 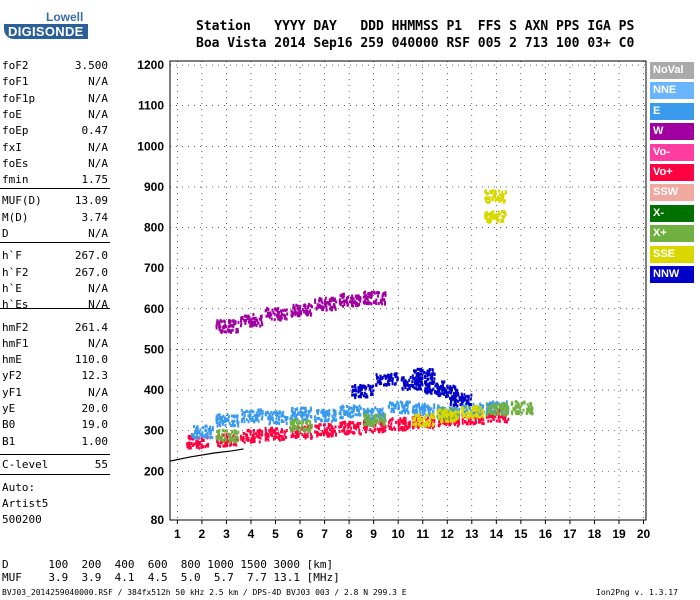 What do you see at coordinates (55, 466) in the screenshot?
I see `param-row: C-level 55` at bounding box center [55, 466].